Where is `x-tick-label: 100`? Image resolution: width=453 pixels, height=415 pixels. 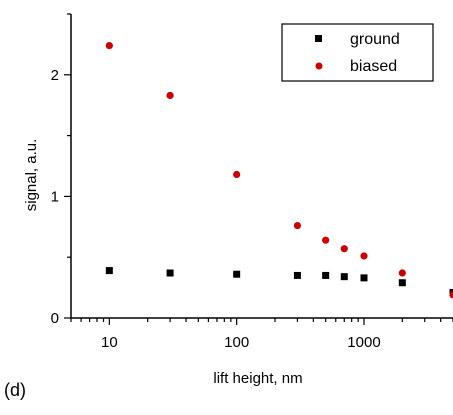
x-tick-label: 100 is located at coordinates (236, 342).